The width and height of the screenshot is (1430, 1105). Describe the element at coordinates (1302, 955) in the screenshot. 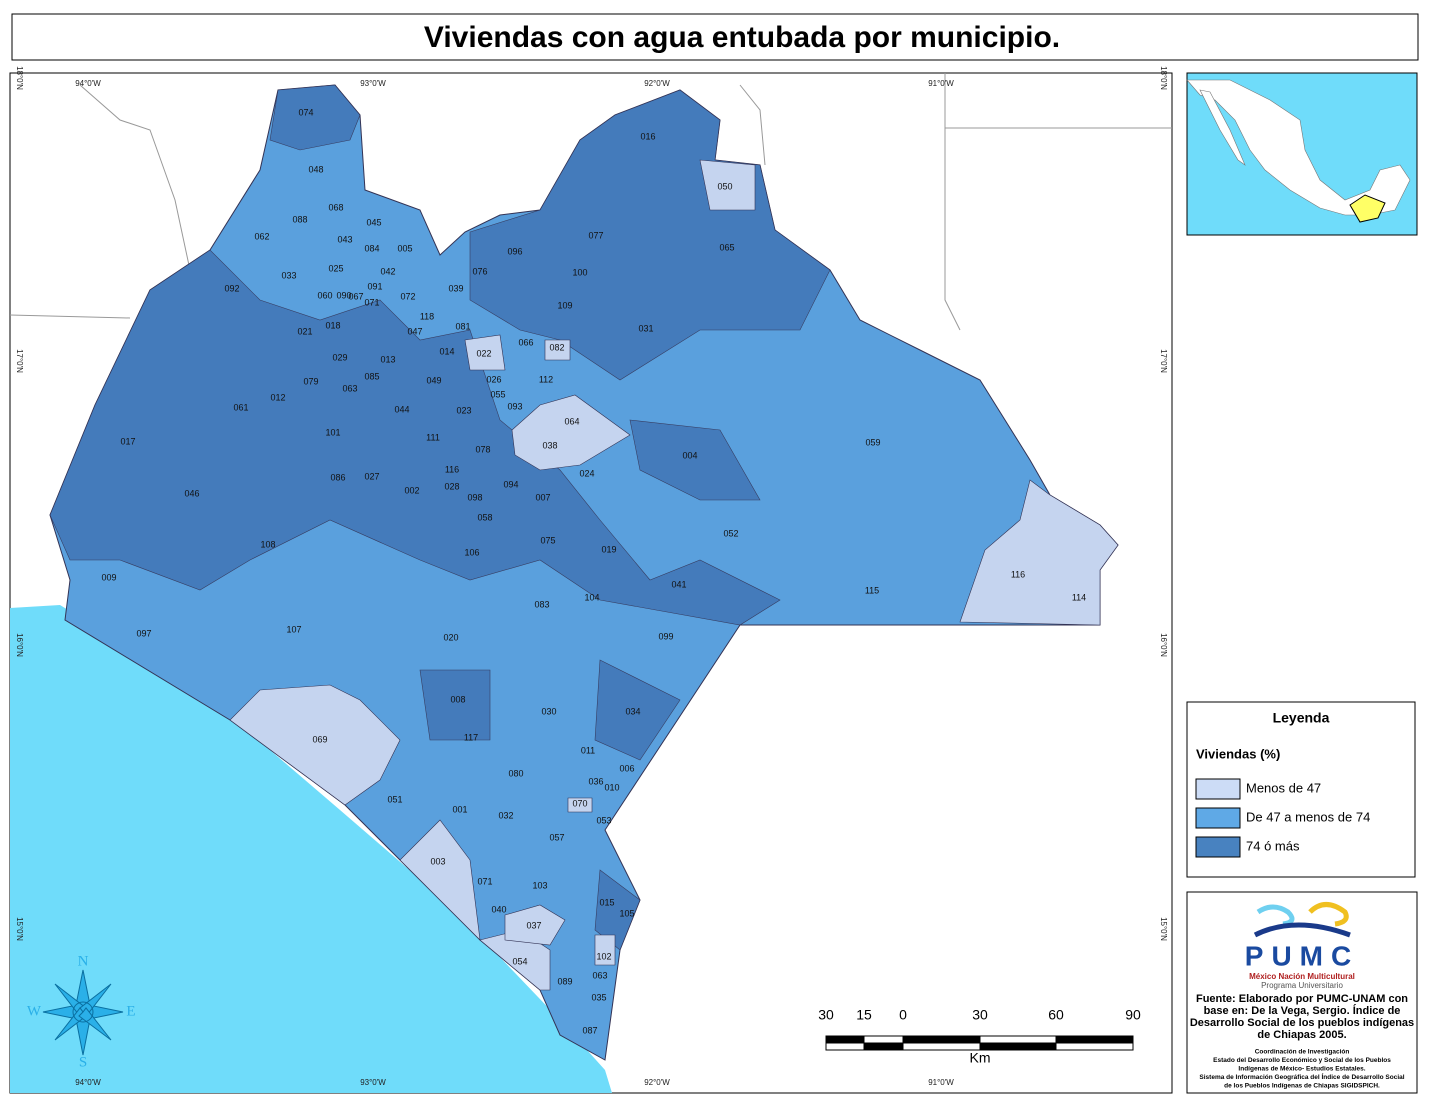

I see `logo-text: PUMC` at that location.